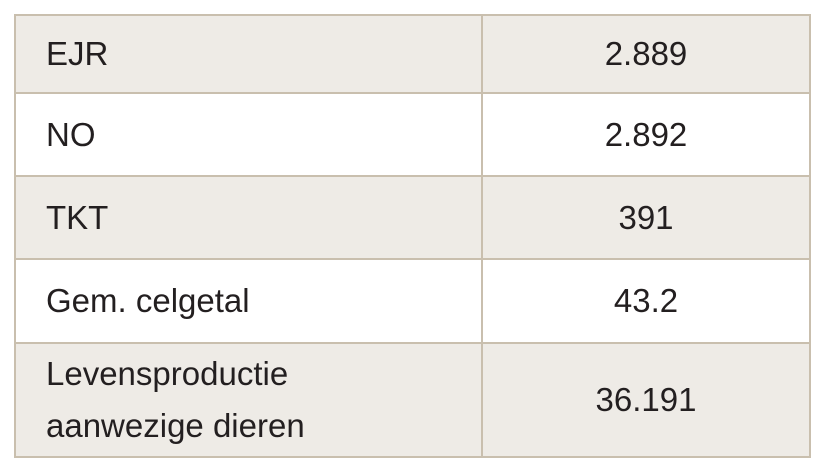  I want to click on row-label: NO, so click(248, 134).